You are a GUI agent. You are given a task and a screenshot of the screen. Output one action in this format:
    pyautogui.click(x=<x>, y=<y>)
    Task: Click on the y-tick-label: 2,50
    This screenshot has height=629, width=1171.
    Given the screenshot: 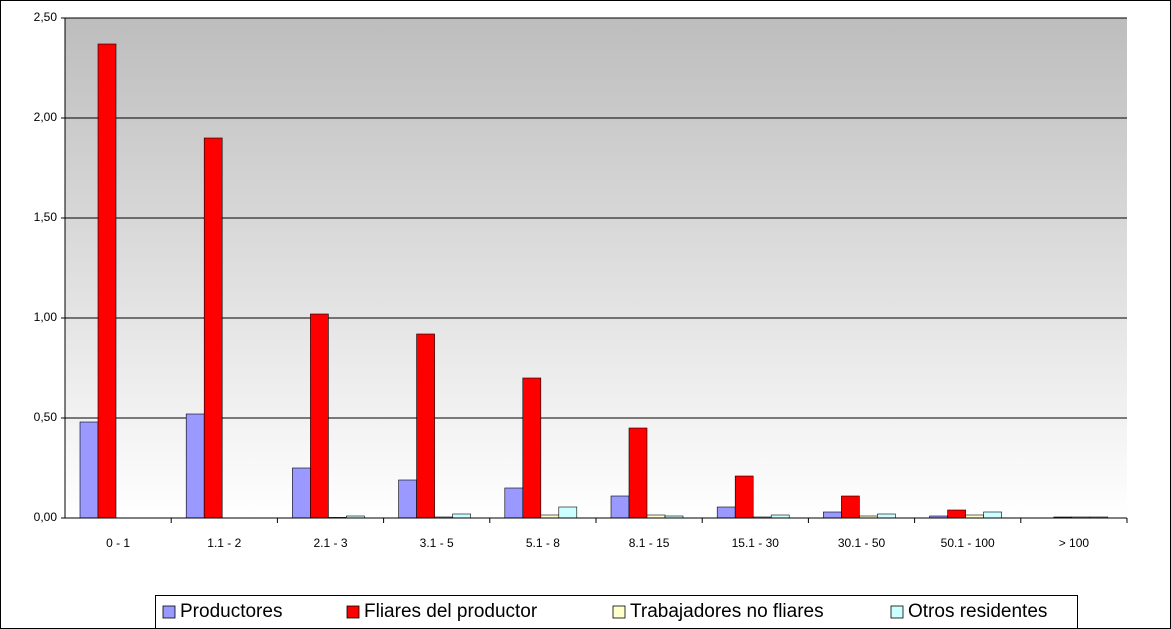 What is the action you would take?
    pyautogui.click(x=46, y=17)
    